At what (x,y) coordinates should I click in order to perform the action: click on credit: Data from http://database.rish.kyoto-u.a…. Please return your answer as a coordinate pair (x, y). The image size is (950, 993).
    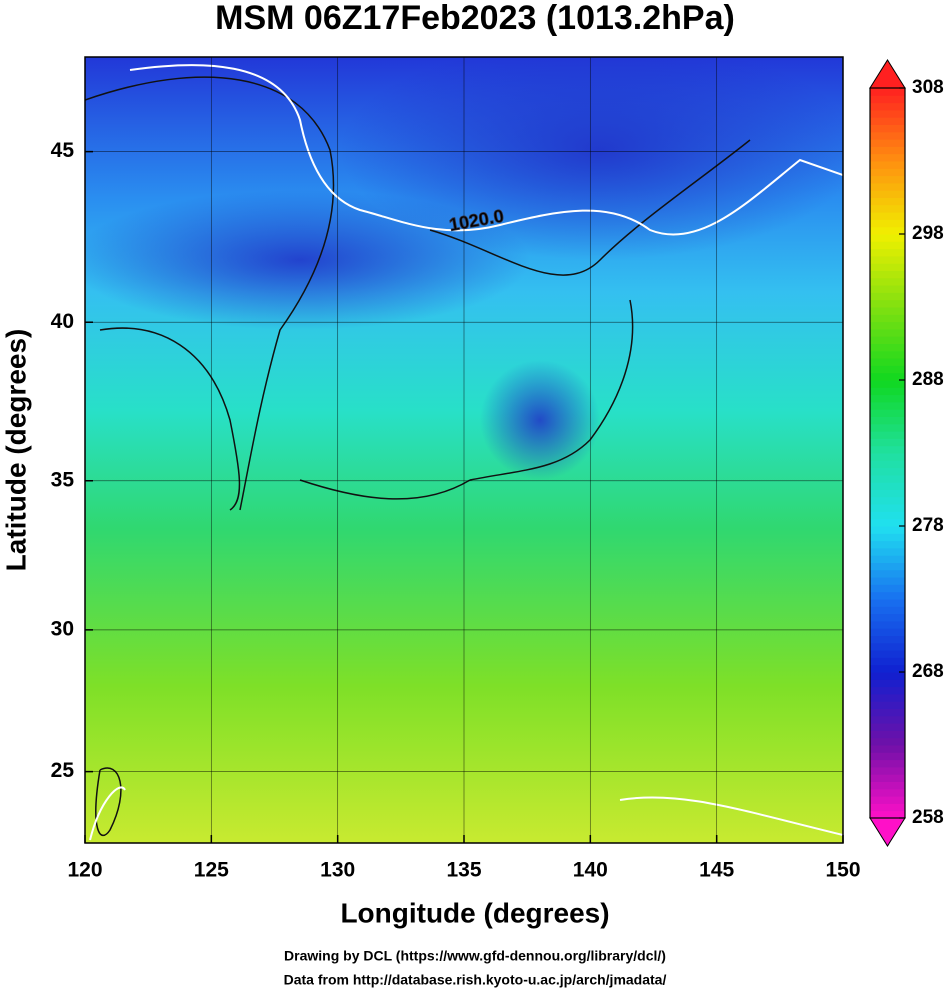
    Looking at the image, I should click on (475, 980).